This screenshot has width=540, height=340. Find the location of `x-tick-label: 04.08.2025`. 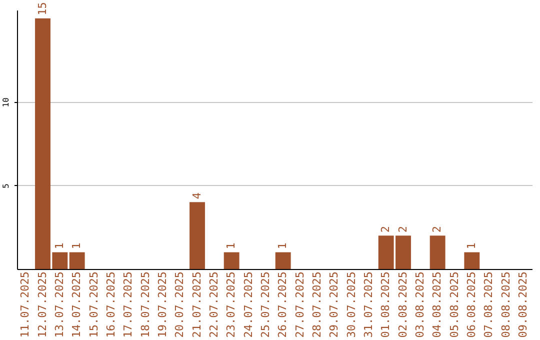

x-tick-label: 04.08.2025 is located at coordinates (437, 305).